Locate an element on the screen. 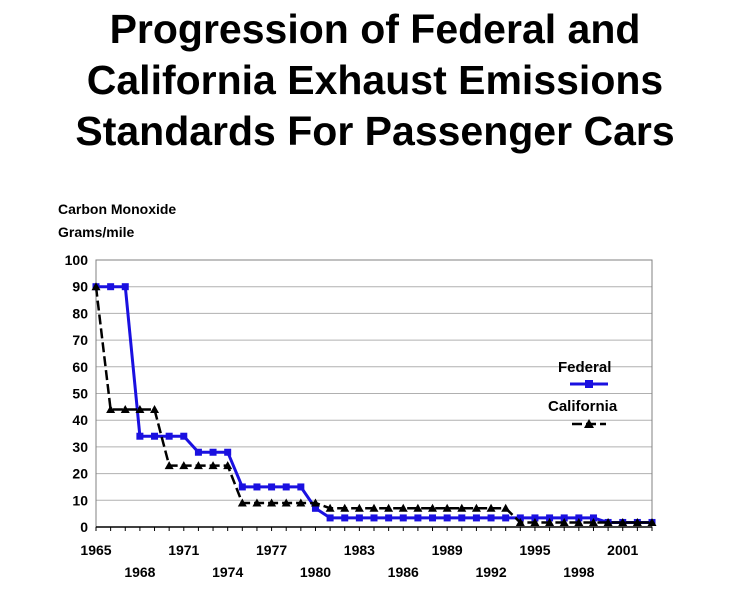 The image size is (750, 589). x-tick-label: 1983 is located at coordinates (359, 550).